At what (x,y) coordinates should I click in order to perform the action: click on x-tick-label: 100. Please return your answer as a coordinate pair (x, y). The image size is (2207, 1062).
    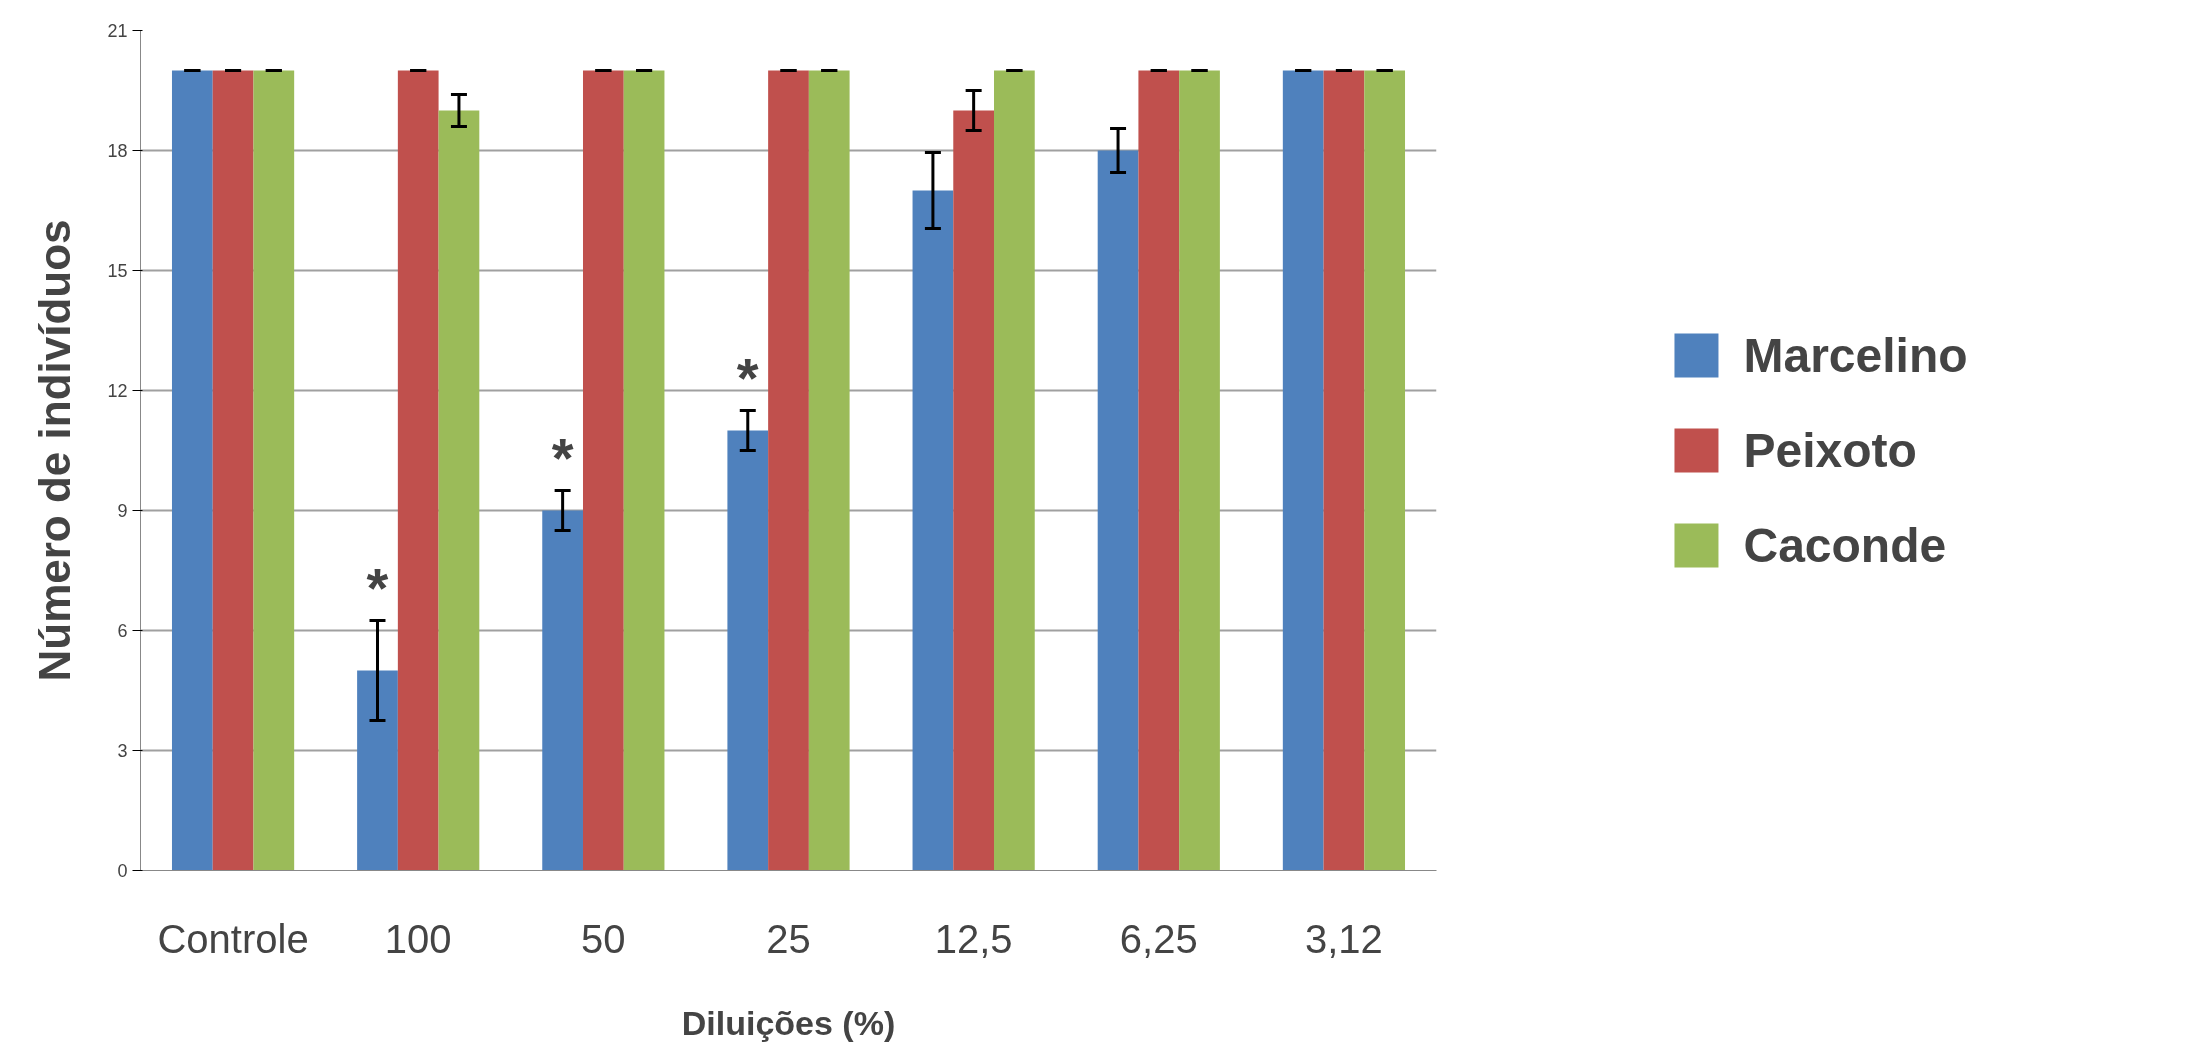
    Looking at the image, I should click on (418, 938).